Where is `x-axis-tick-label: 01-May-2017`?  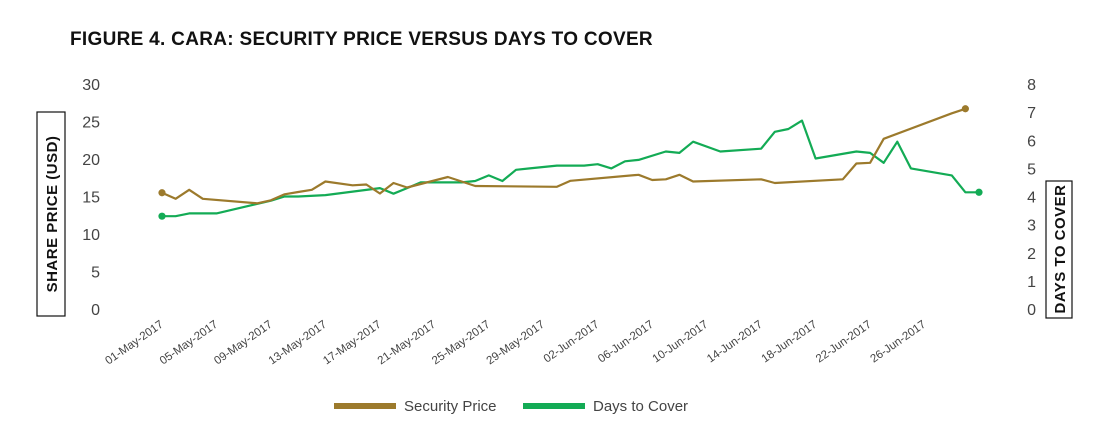 x-axis-tick-label: 01-May-2017 is located at coordinates (134, 343).